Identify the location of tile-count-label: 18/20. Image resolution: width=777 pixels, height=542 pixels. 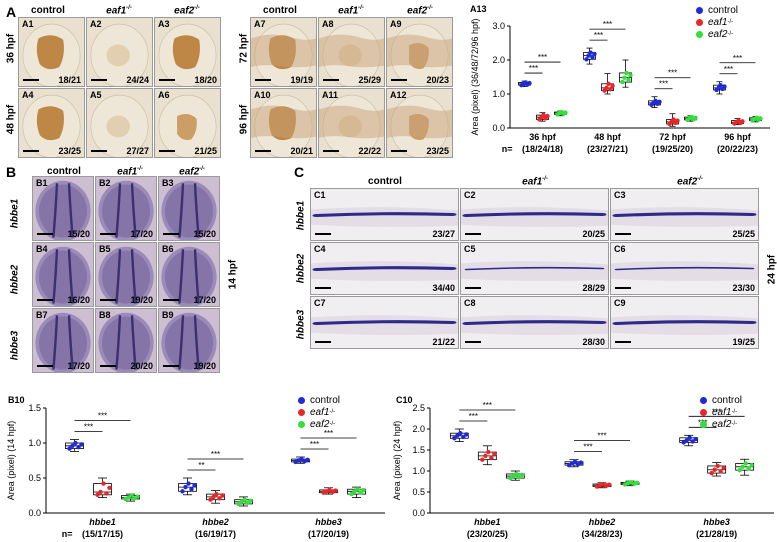
(205, 80).